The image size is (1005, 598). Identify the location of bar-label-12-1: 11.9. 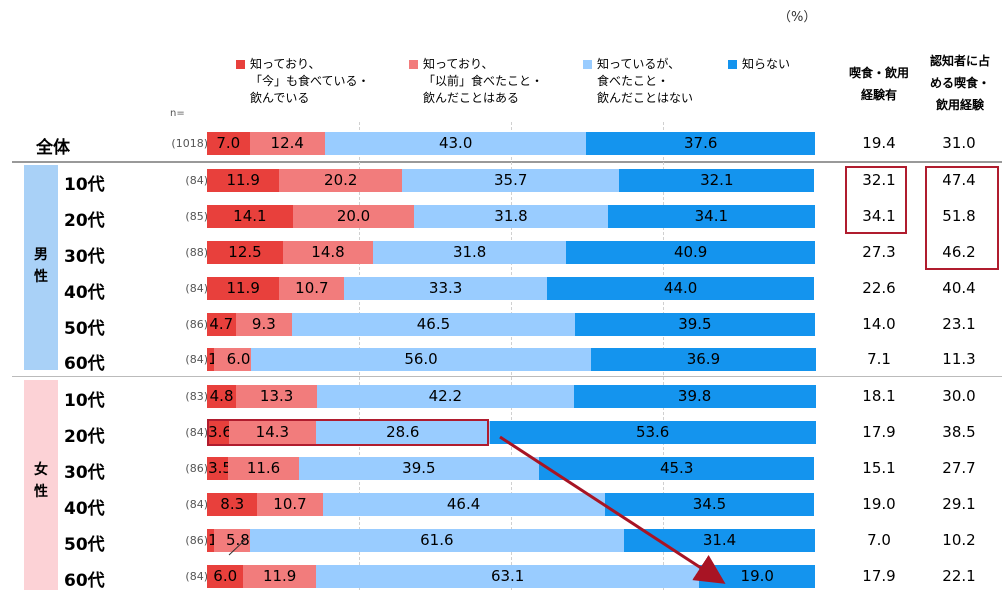
(279, 575).